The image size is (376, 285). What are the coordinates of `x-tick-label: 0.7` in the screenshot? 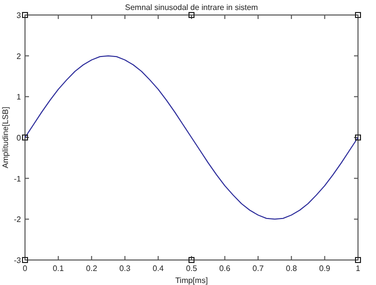 It's located at (258, 268).